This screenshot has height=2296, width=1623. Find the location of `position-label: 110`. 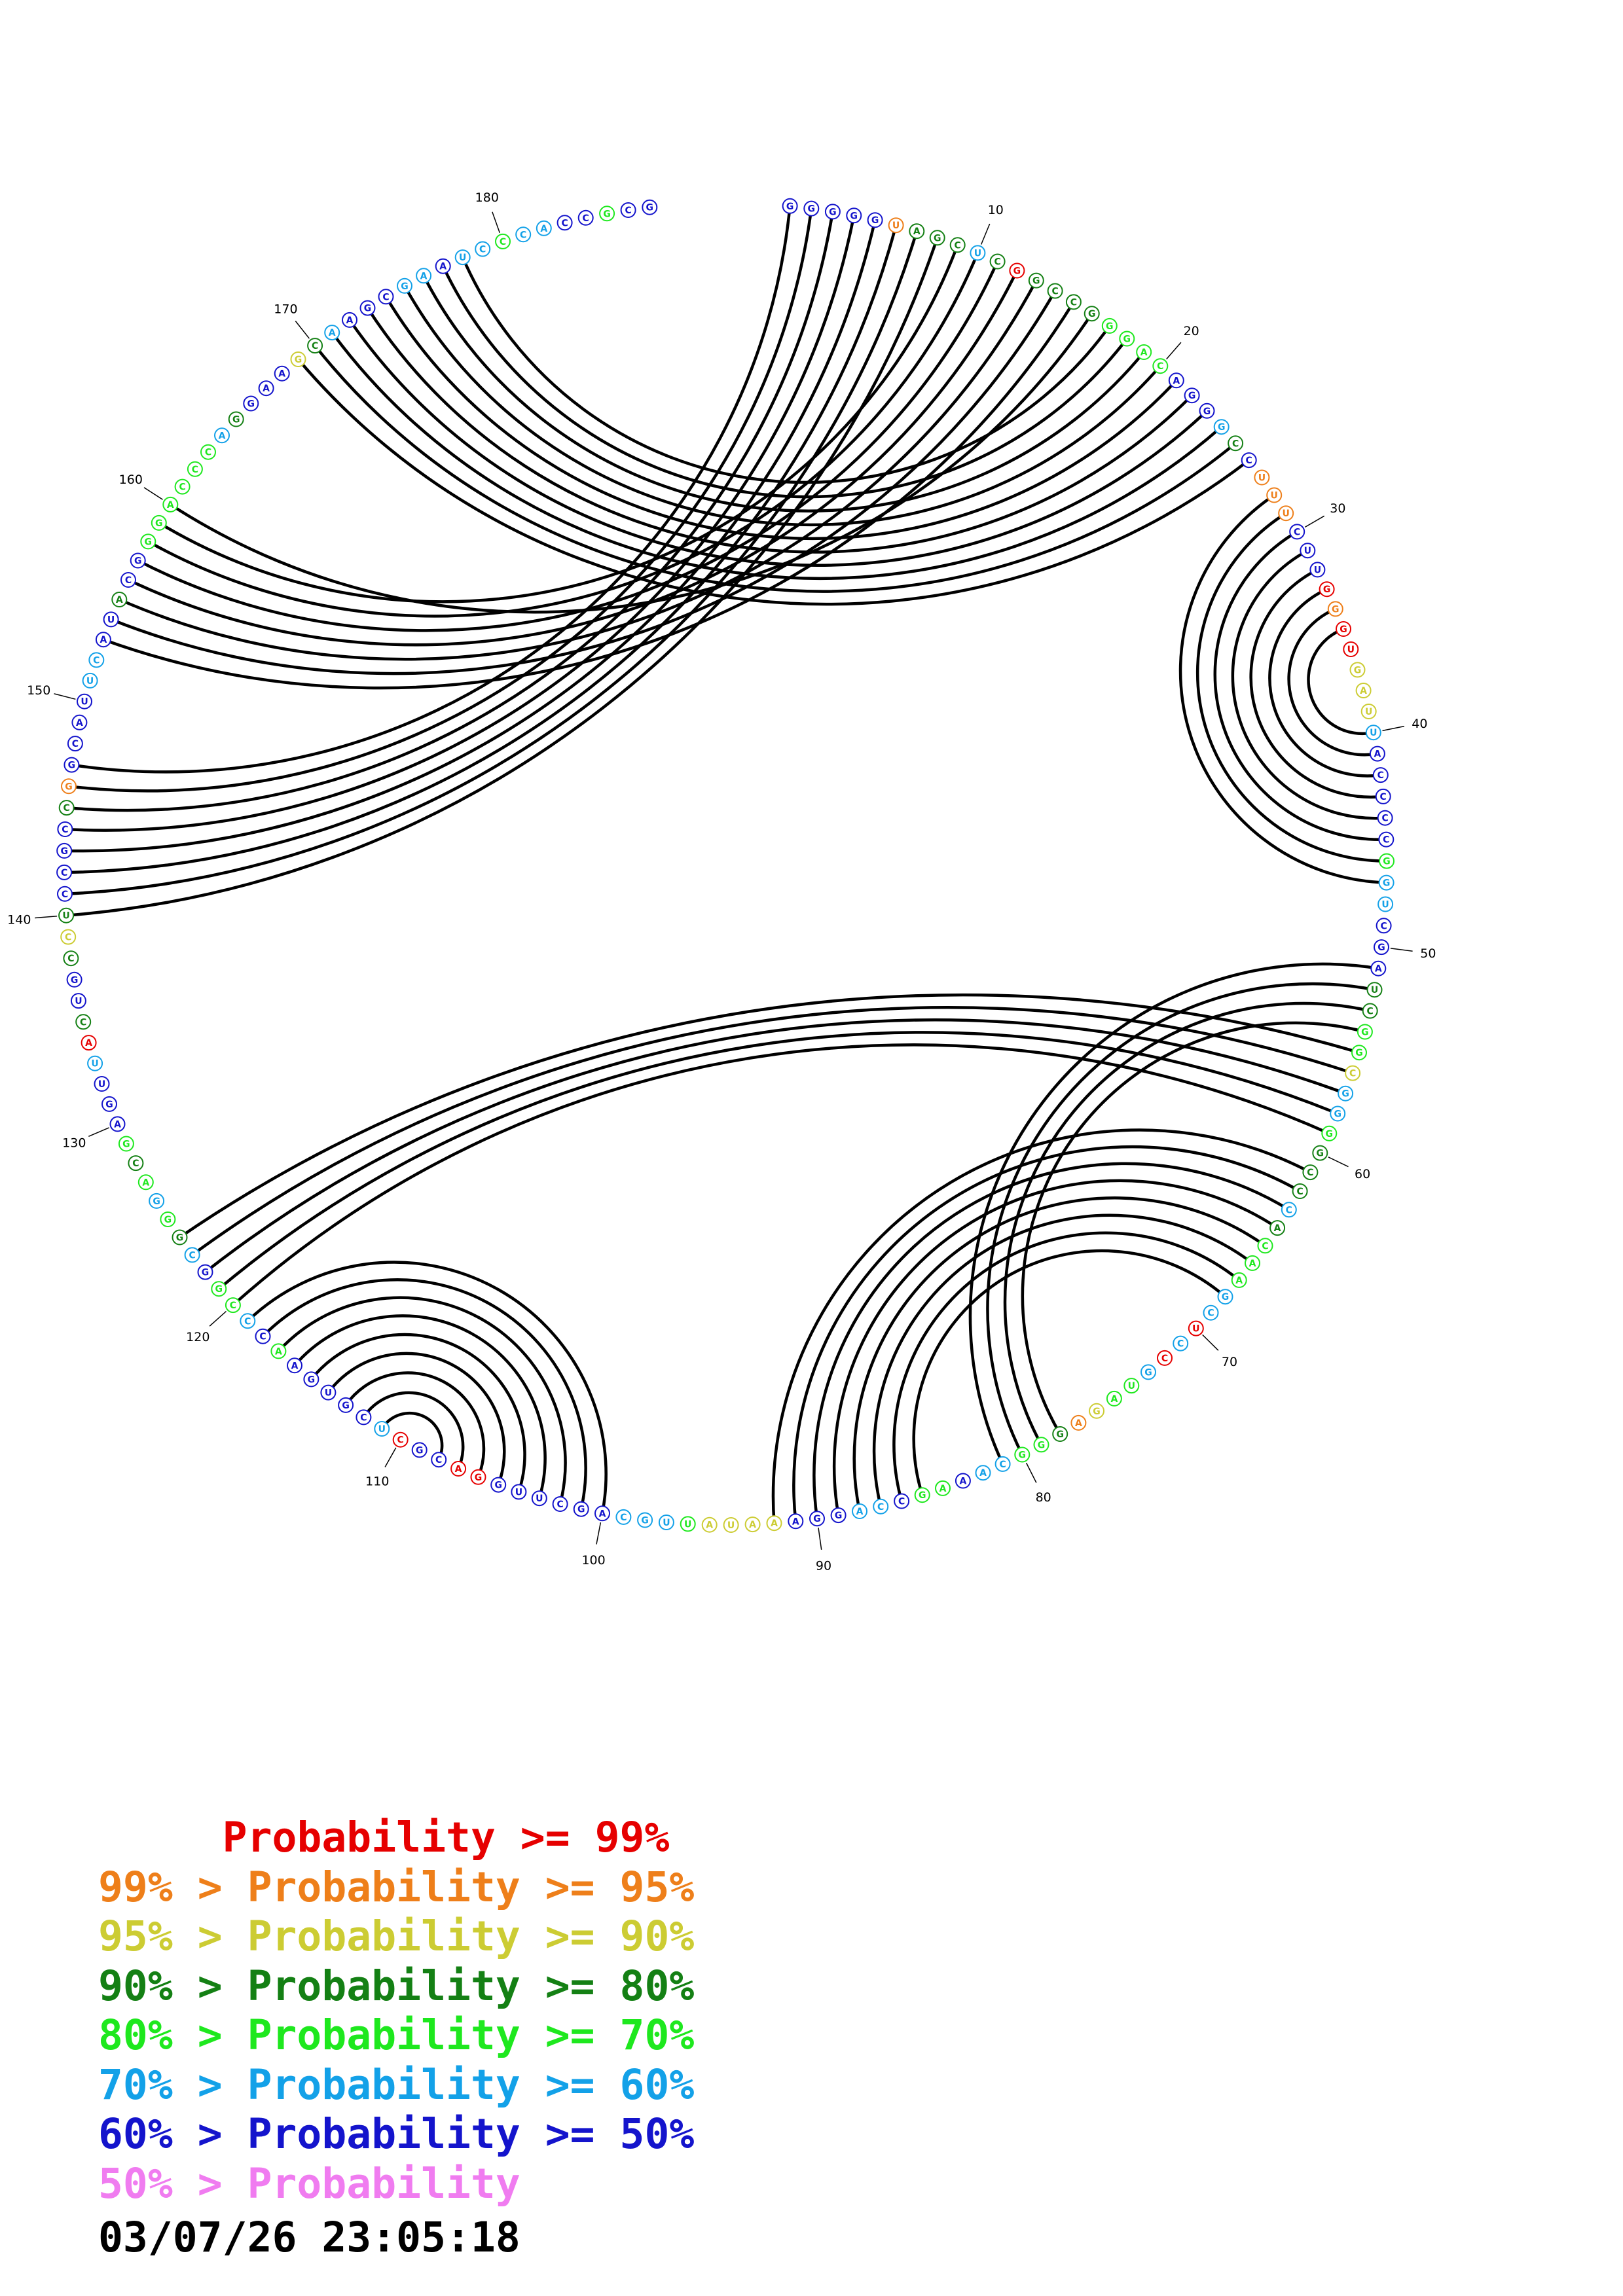

position-label: 110 is located at coordinates (377, 1481).